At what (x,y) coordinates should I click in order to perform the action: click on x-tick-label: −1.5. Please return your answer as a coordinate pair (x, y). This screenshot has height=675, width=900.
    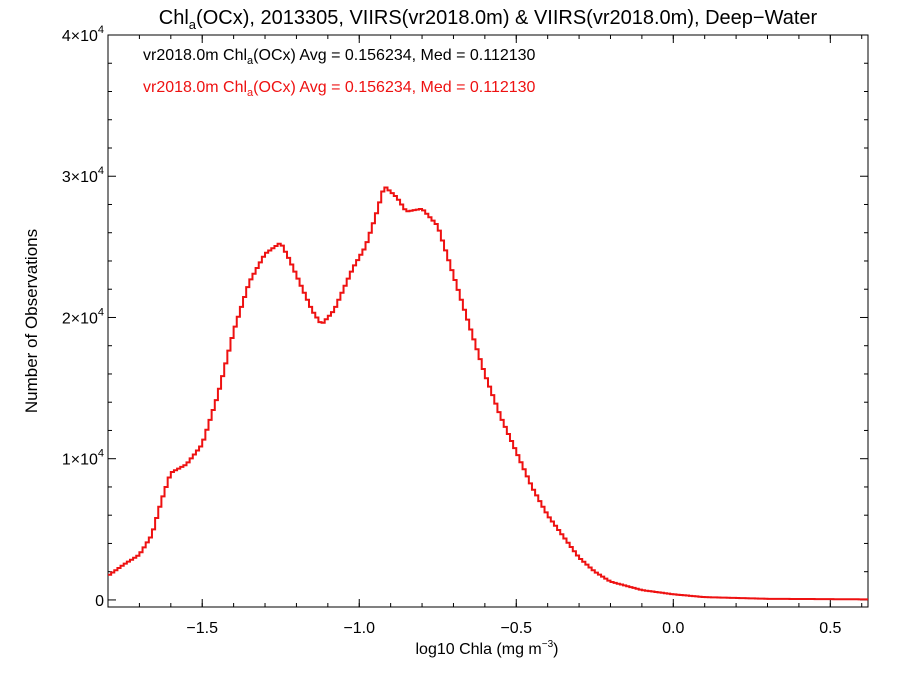
    Looking at the image, I should click on (202, 628).